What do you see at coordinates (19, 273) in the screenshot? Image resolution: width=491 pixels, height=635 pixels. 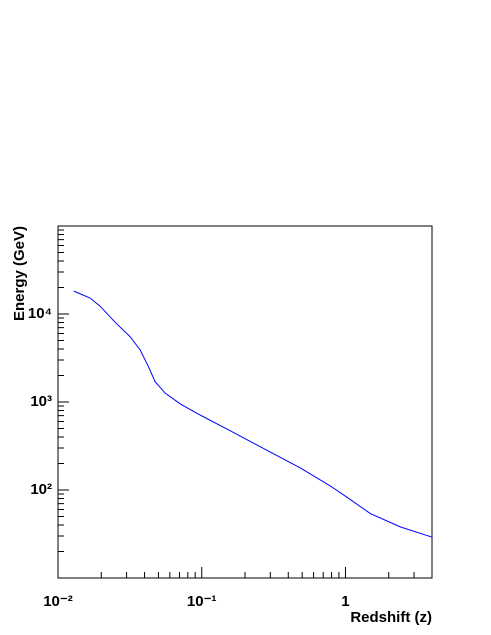 I see `y-axis-title: Energy (GeV)` at bounding box center [19, 273].